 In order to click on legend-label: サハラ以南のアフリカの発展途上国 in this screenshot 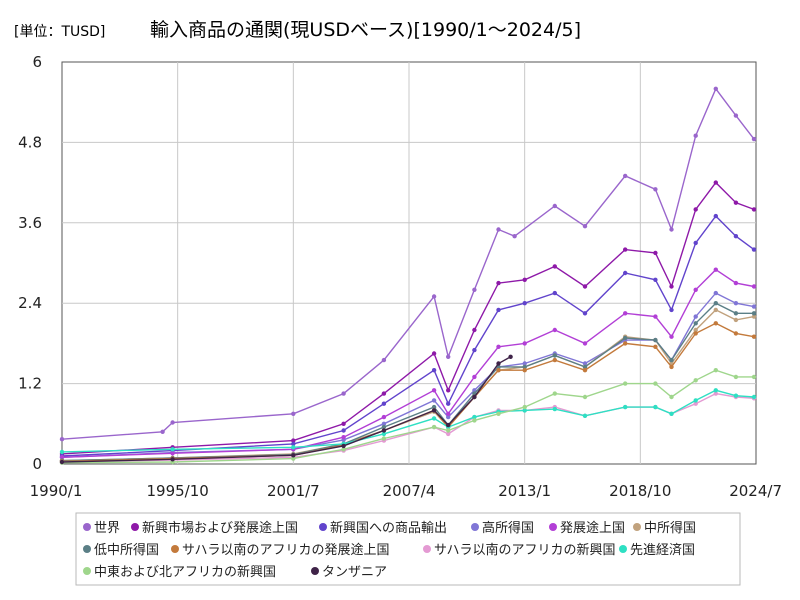, I will do `click(285, 550)`.